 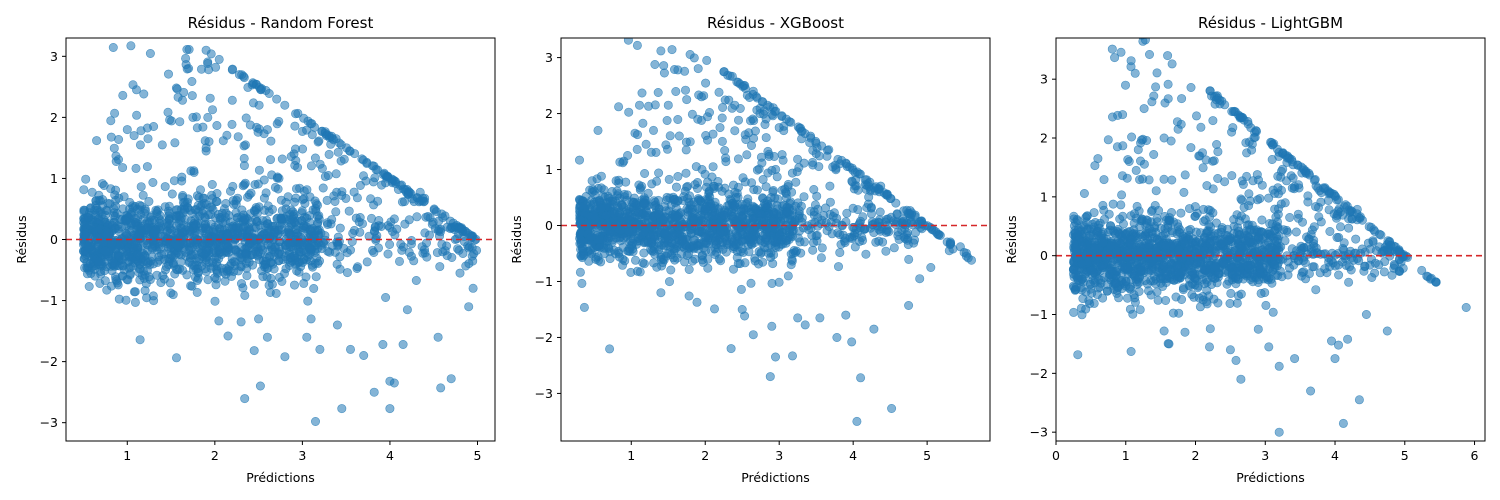 What do you see at coordinates (478, 455) in the screenshot?
I see `x-tick-label: 5` at bounding box center [478, 455].